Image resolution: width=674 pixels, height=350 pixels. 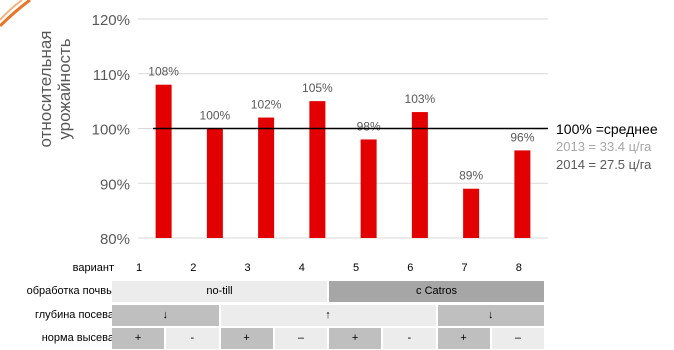 I want to click on data-label: 98%, so click(x=369, y=126).